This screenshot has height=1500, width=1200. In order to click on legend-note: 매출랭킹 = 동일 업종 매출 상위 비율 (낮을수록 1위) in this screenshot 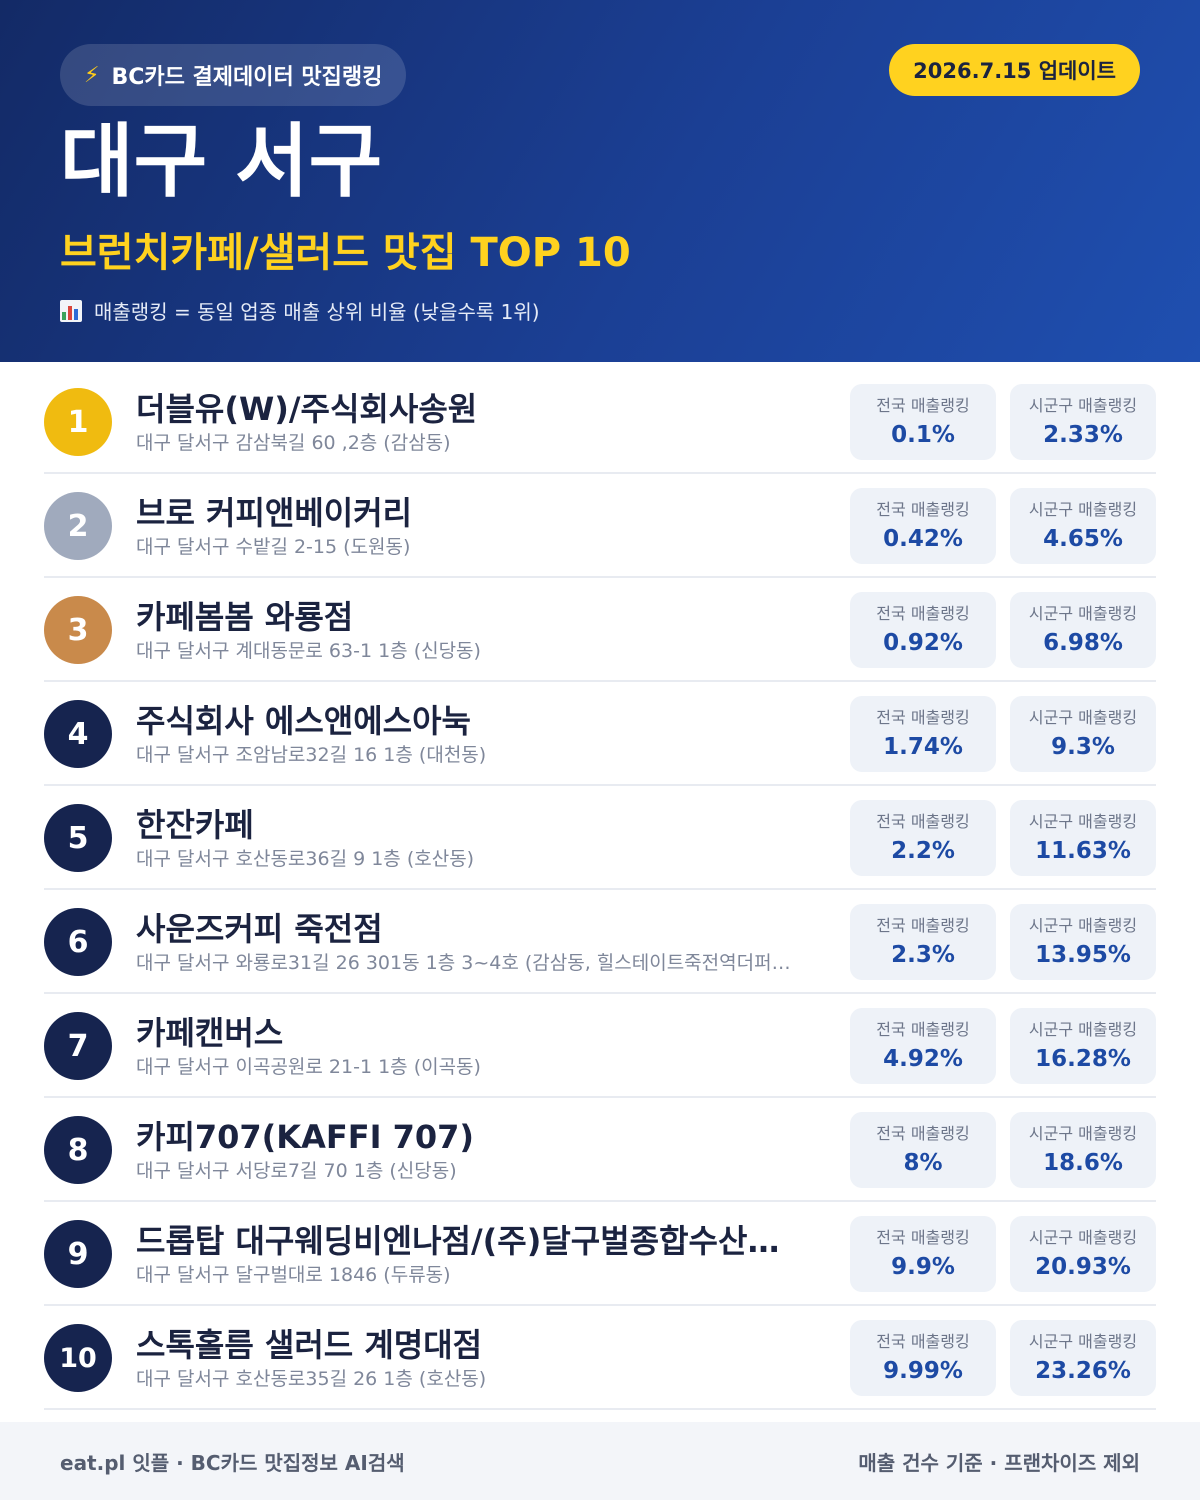, I will do `click(300, 310)`.